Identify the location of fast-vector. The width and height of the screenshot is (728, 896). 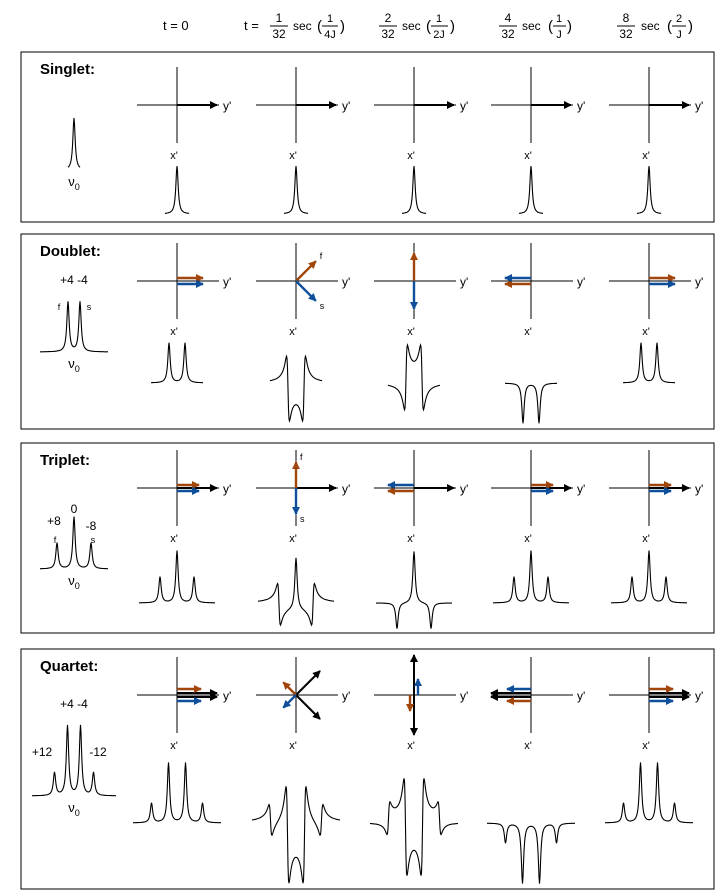
(306, 271).